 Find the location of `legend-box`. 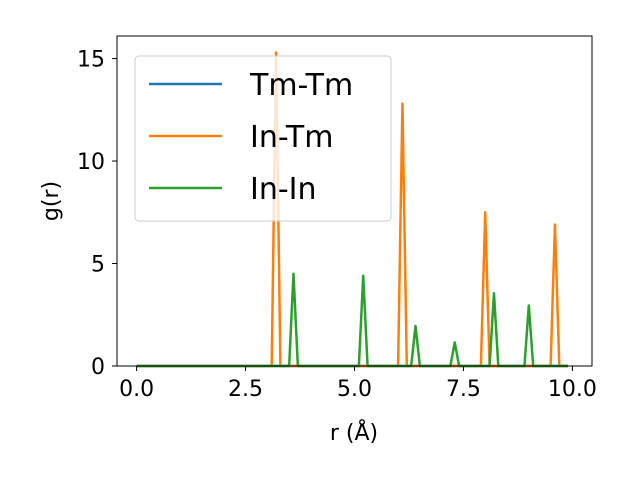

legend-box is located at coordinates (263, 138).